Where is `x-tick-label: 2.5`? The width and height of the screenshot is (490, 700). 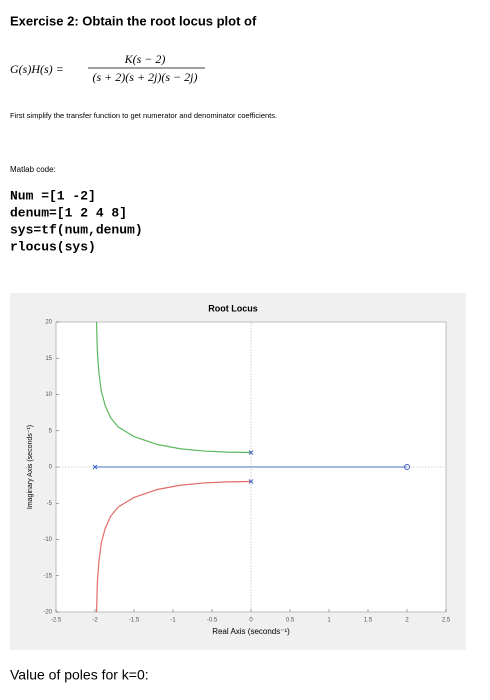
x-tick-label: 2.5 is located at coordinates (446, 621).